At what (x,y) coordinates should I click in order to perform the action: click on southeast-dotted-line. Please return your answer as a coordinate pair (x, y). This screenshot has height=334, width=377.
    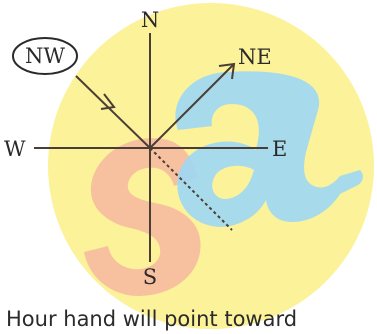
    Looking at the image, I should click on (191, 189).